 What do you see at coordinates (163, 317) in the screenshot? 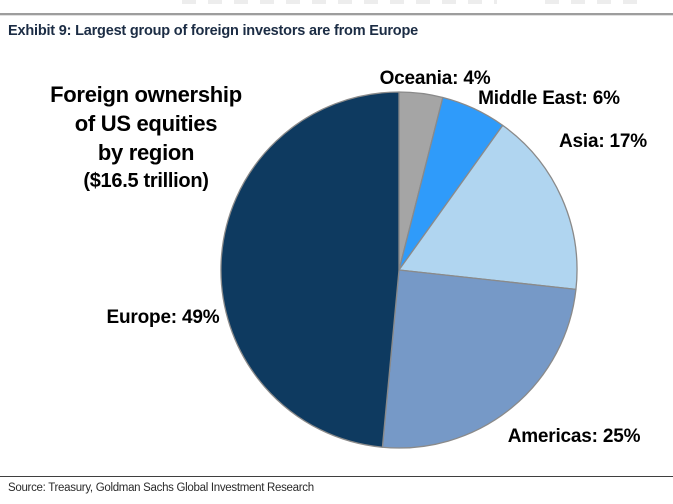
I see `slice-label-europe: Europe: 49%` at bounding box center [163, 317].